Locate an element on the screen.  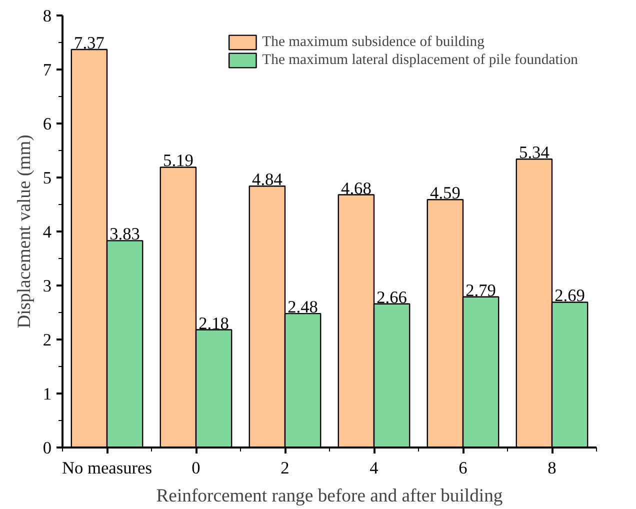
x-tick-label: 8 is located at coordinates (552, 468).